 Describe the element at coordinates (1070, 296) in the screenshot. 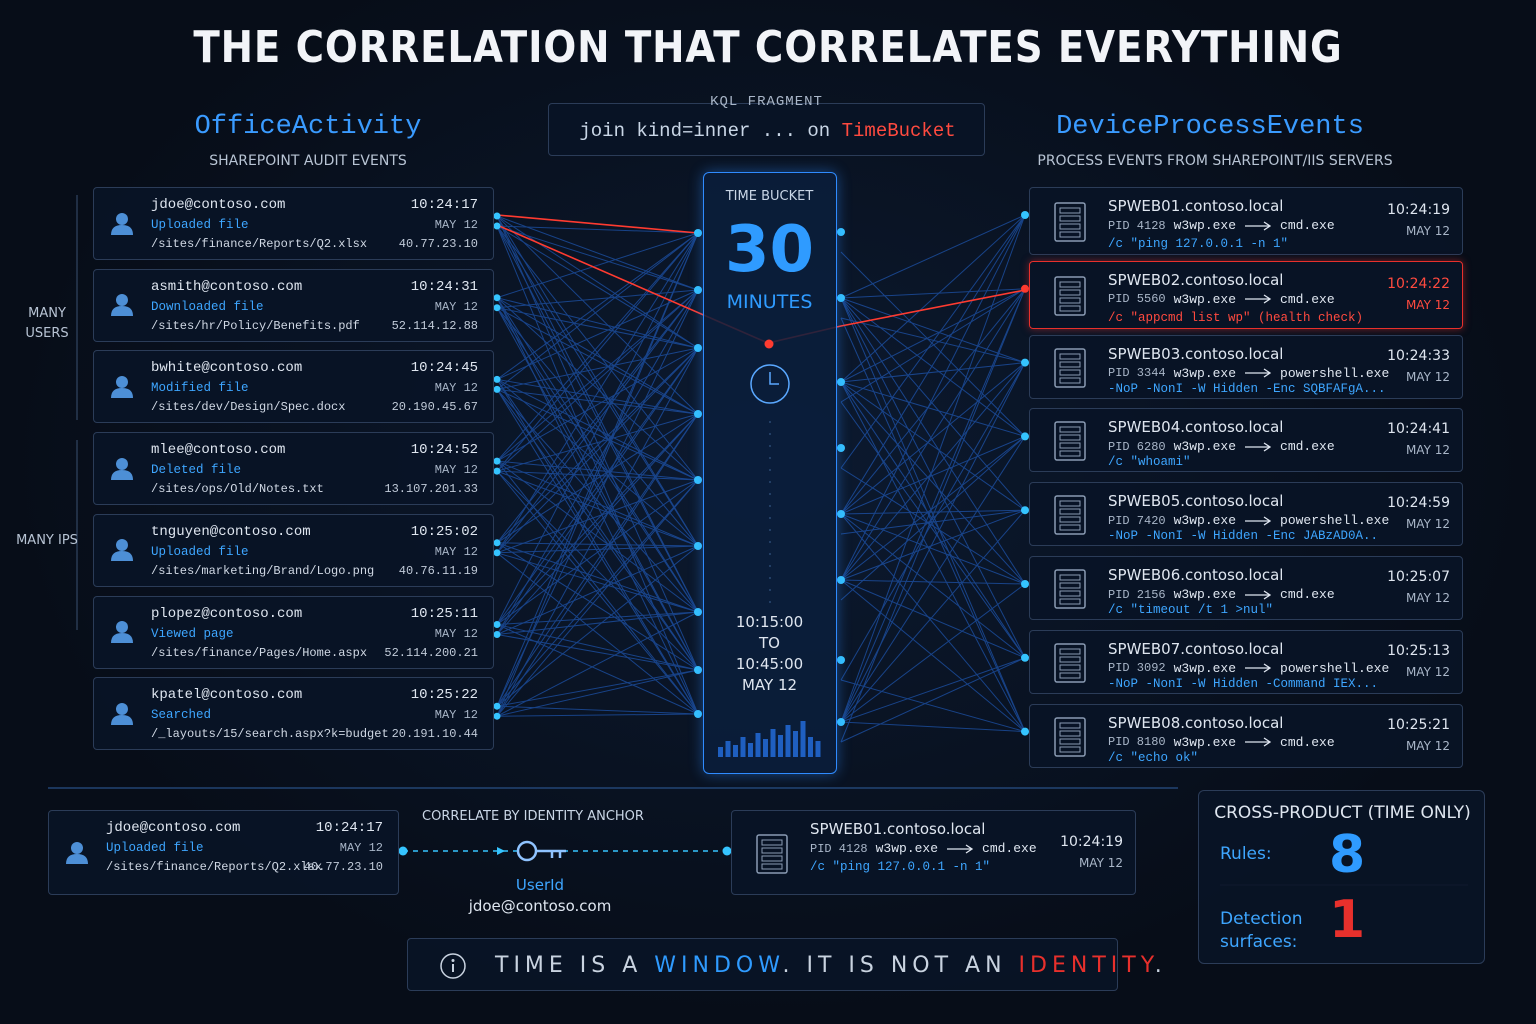

I see `server-icon` at that location.